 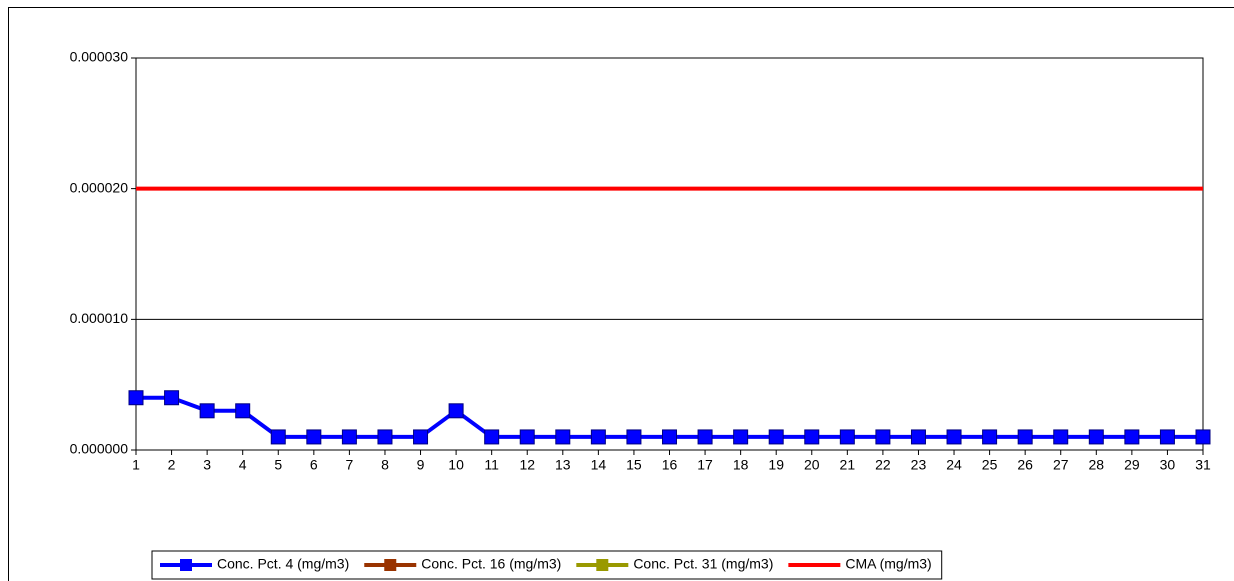 I want to click on x-tick-label: 24, so click(x=954, y=465).